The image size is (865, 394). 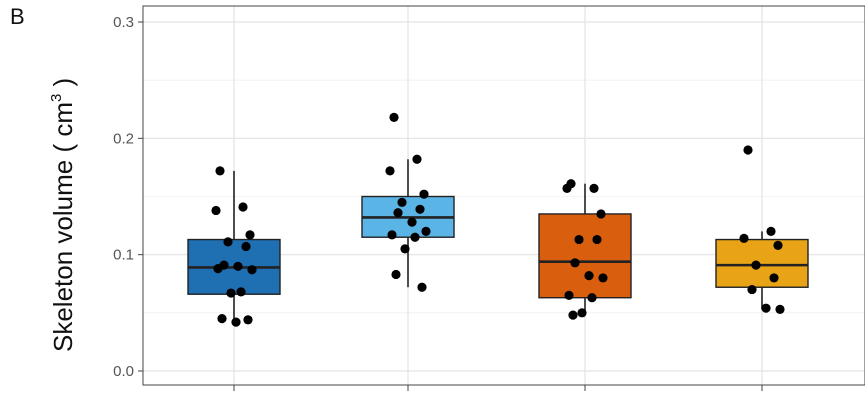 What do you see at coordinates (123, 255) in the screenshot?
I see `y-tick-label: 0.1` at bounding box center [123, 255].